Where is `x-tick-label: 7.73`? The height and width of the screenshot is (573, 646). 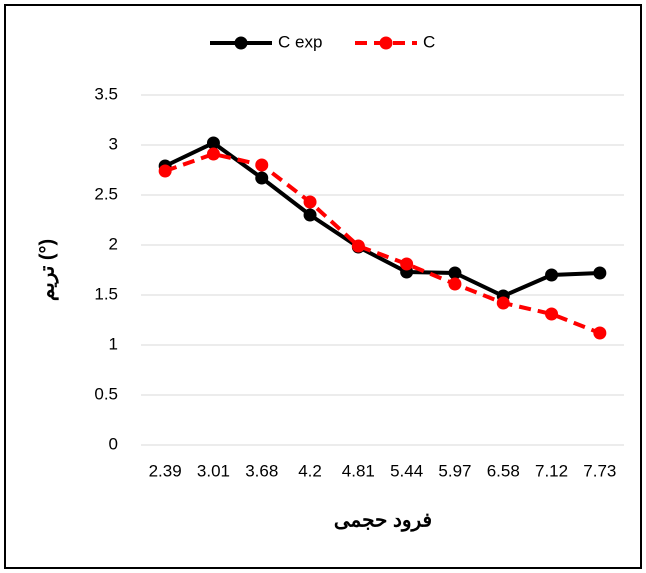 x-tick-label: 7.73 is located at coordinates (599, 470).